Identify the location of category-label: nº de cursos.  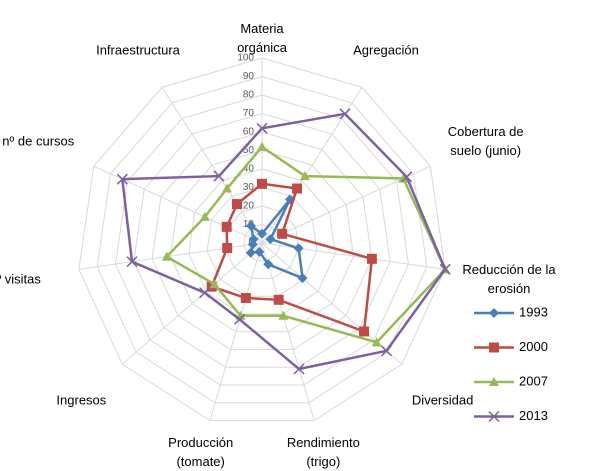
(38, 141).